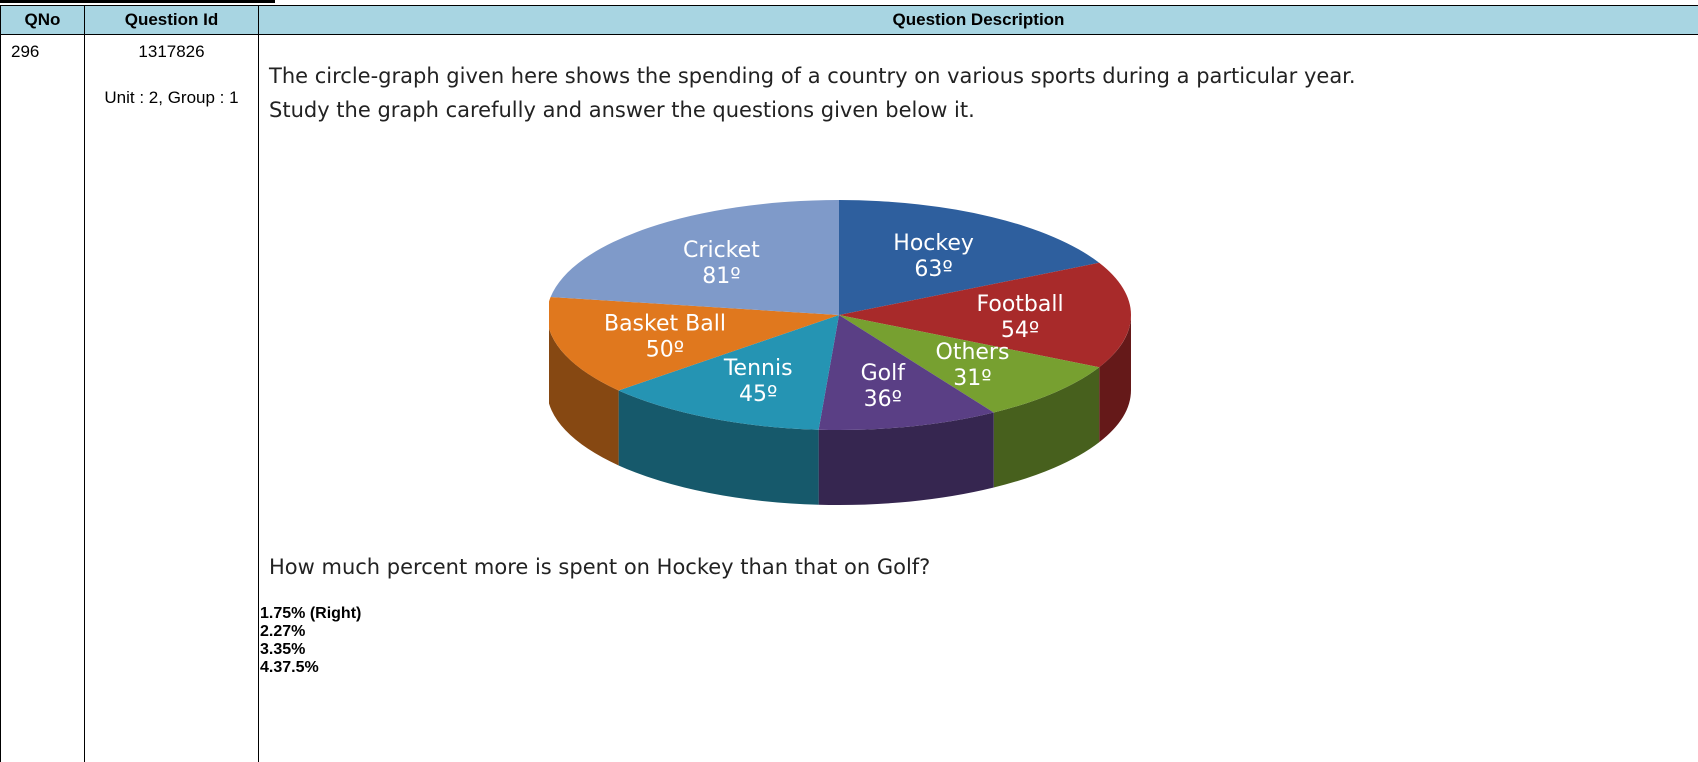  What do you see at coordinates (884, 373) in the screenshot?
I see `pie-label-golf: Golf` at bounding box center [884, 373].